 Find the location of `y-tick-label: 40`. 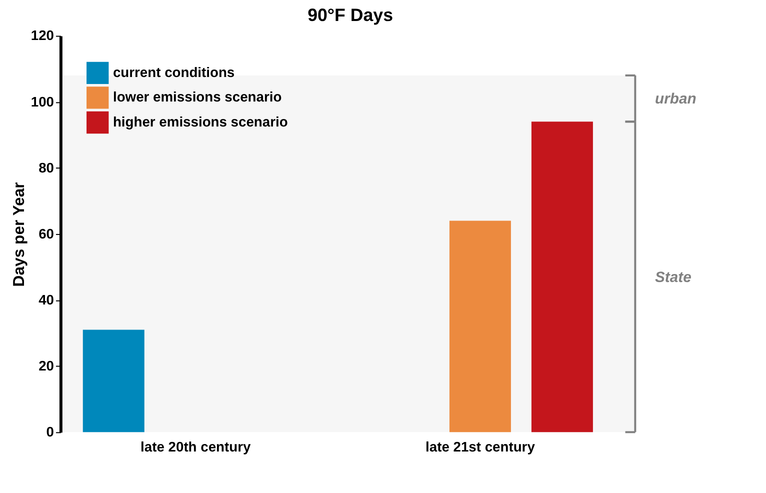

y-tick-label: 40 is located at coordinates (46, 299).